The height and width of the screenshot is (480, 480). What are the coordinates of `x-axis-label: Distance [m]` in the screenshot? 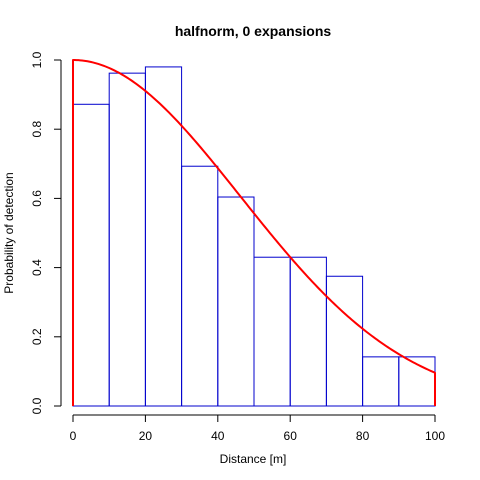 It's located at (253, 459).